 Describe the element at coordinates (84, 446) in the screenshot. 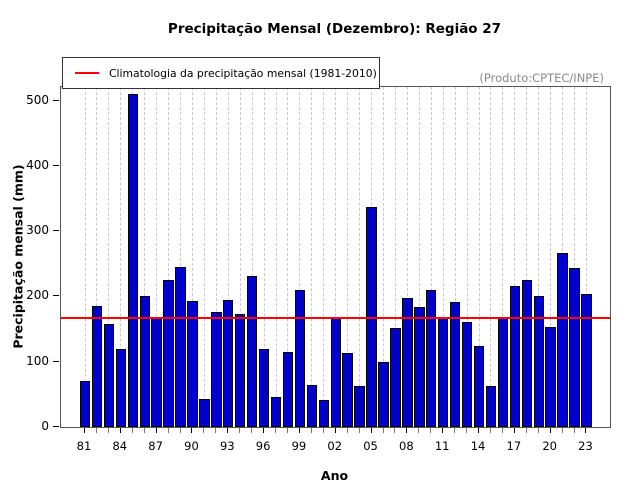

I see `x-tick-label-81: 81` at that location.